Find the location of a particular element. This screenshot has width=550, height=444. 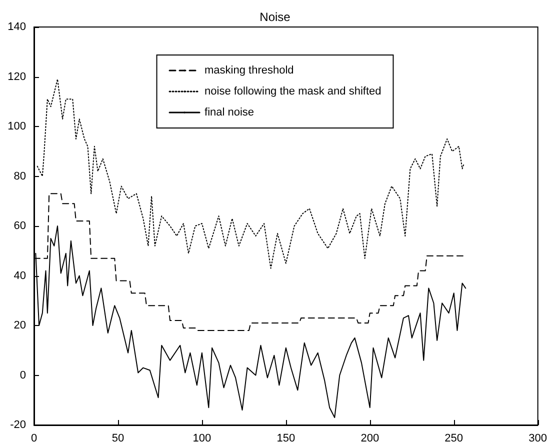

y-tick-label: 0 is located at coordinates (23, 375).